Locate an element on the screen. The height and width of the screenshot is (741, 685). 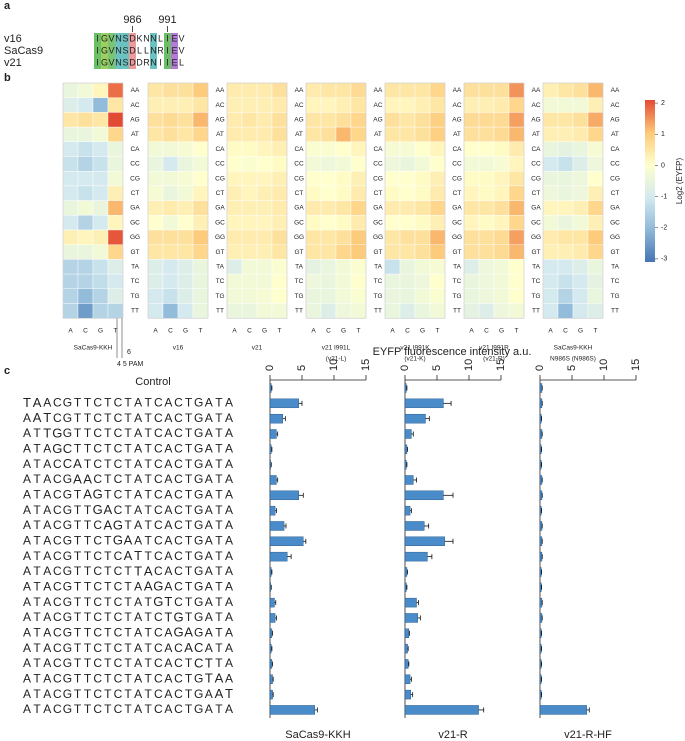
row-label: TA is located at coordinates (378, 266).